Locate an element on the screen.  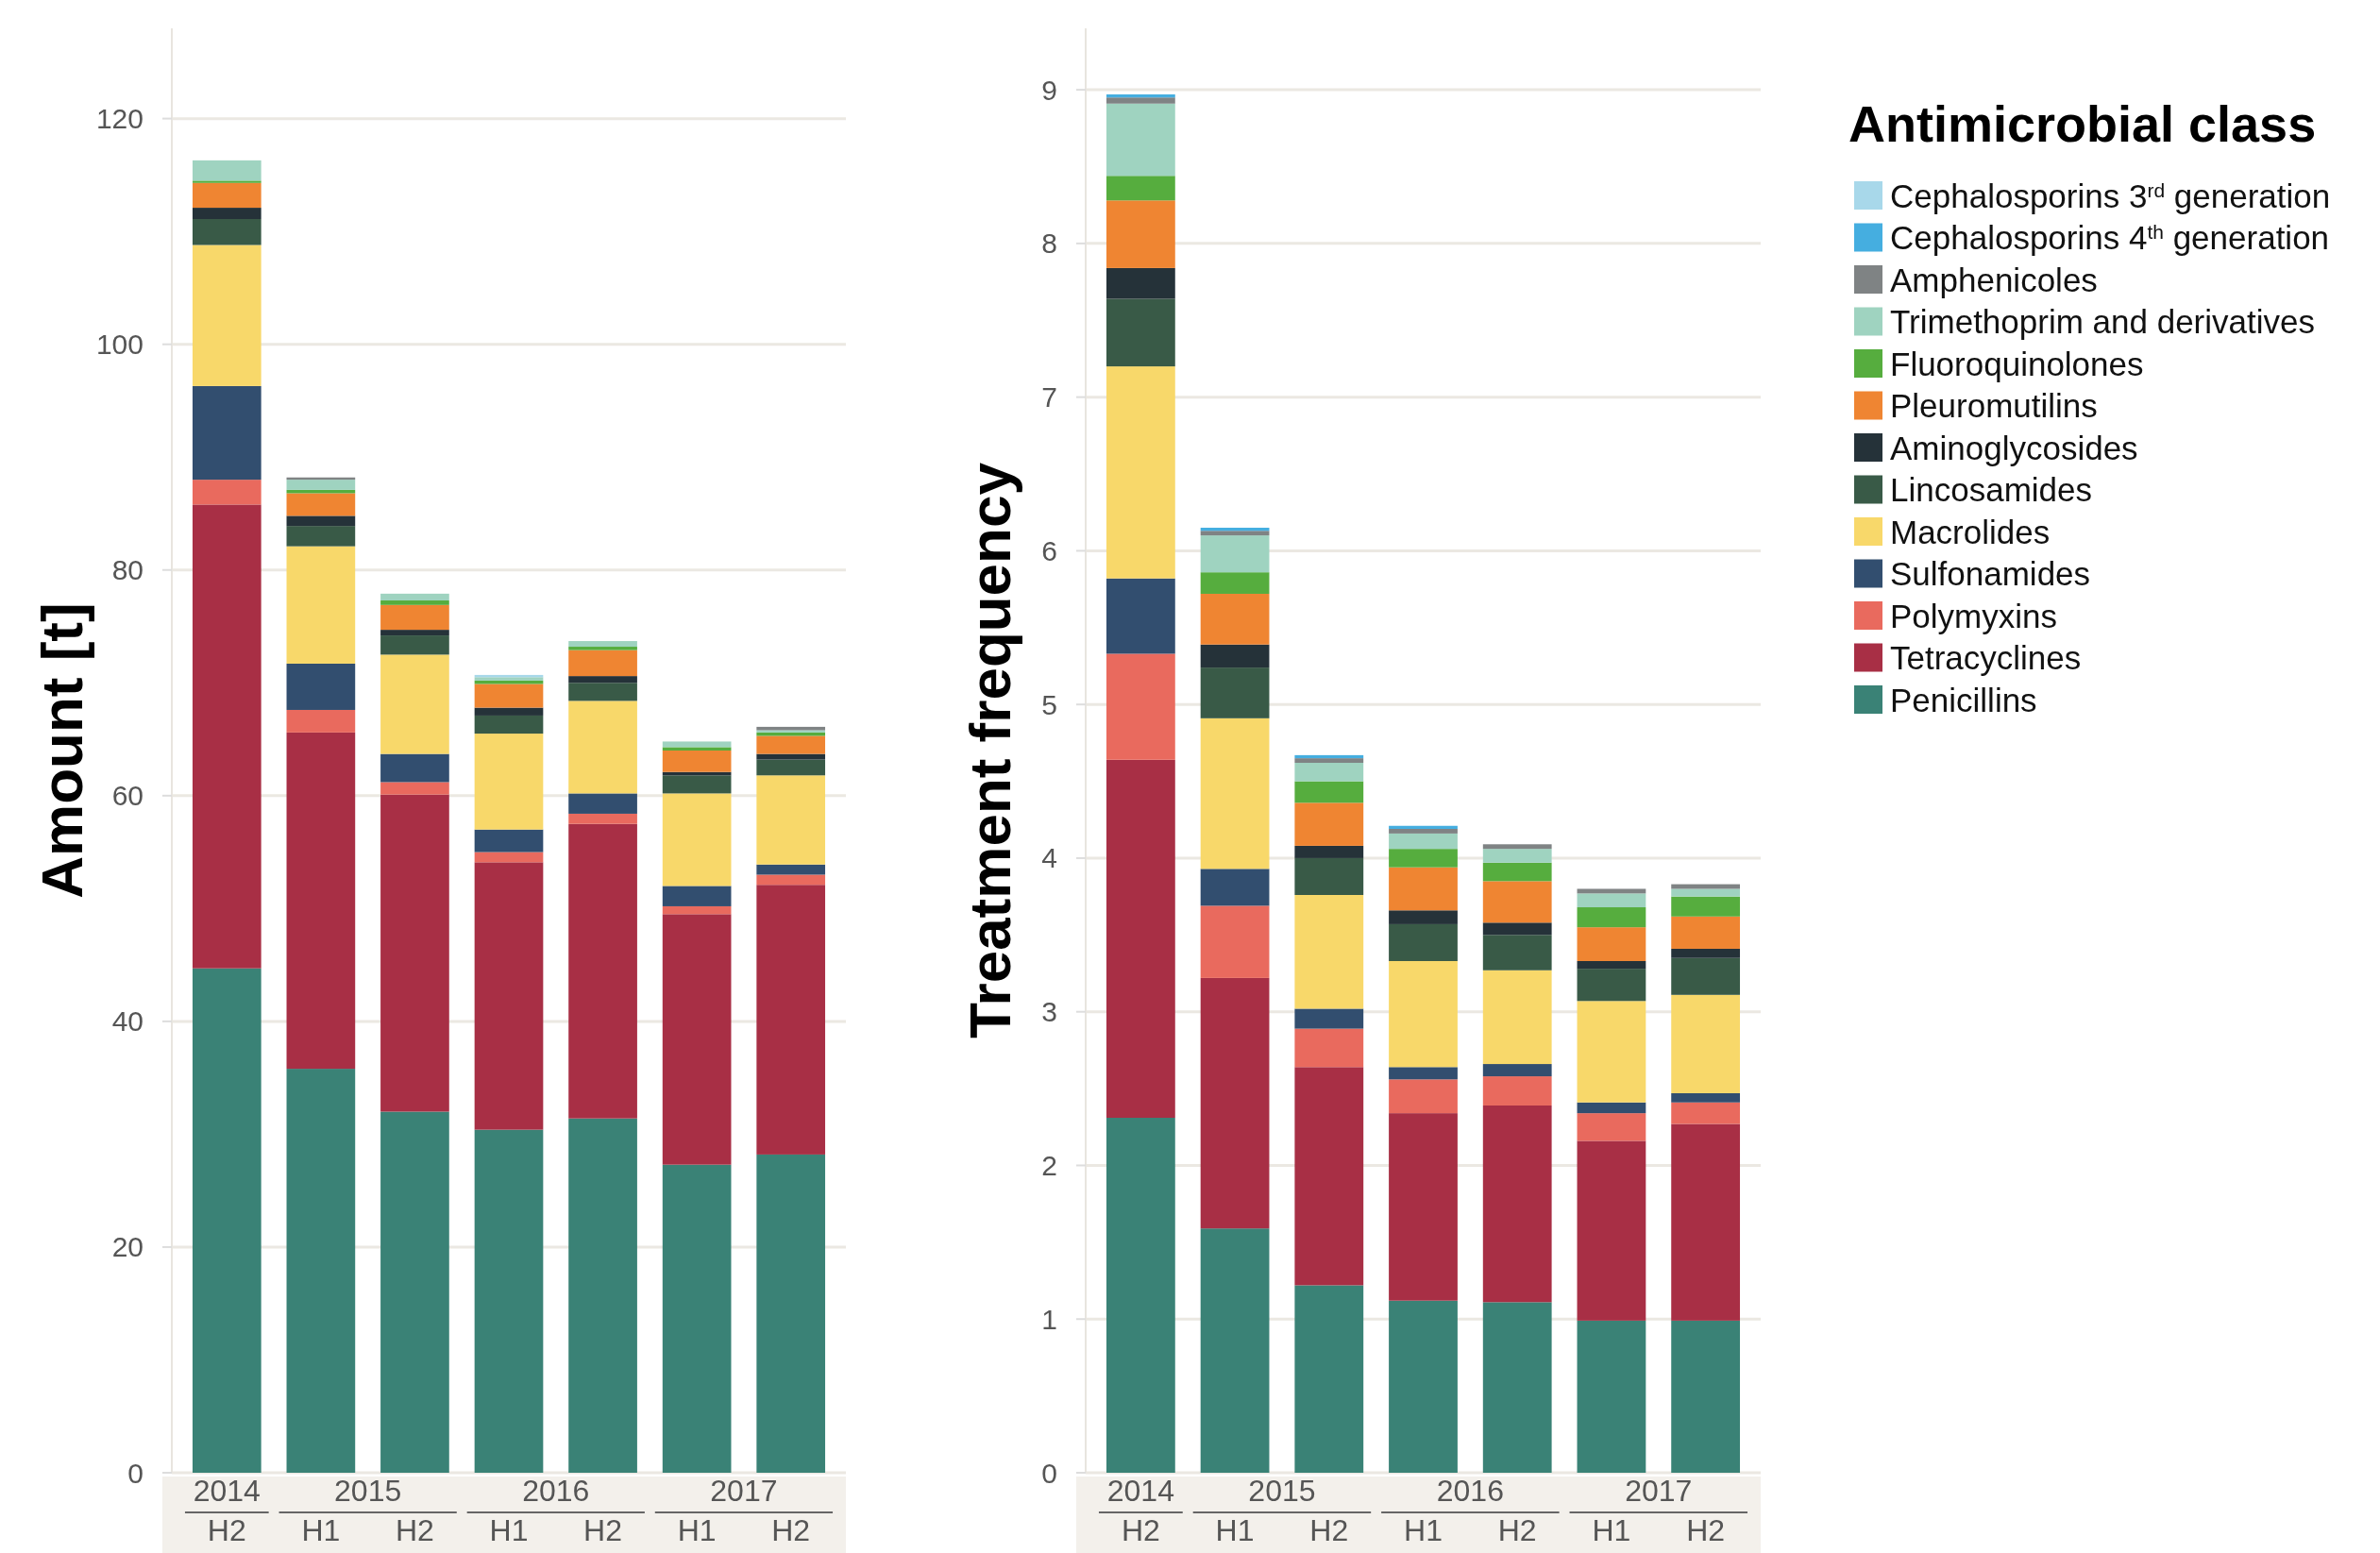
text: 2017 is located at coordinates (744, 1491).